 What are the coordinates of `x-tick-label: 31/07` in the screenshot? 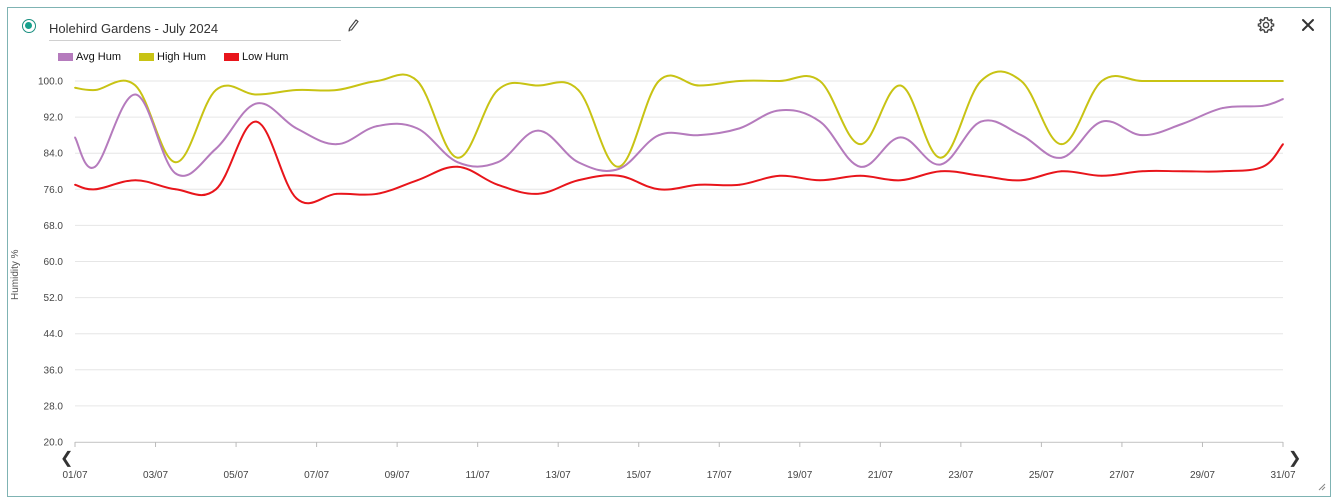 It's located at (1282, 475).